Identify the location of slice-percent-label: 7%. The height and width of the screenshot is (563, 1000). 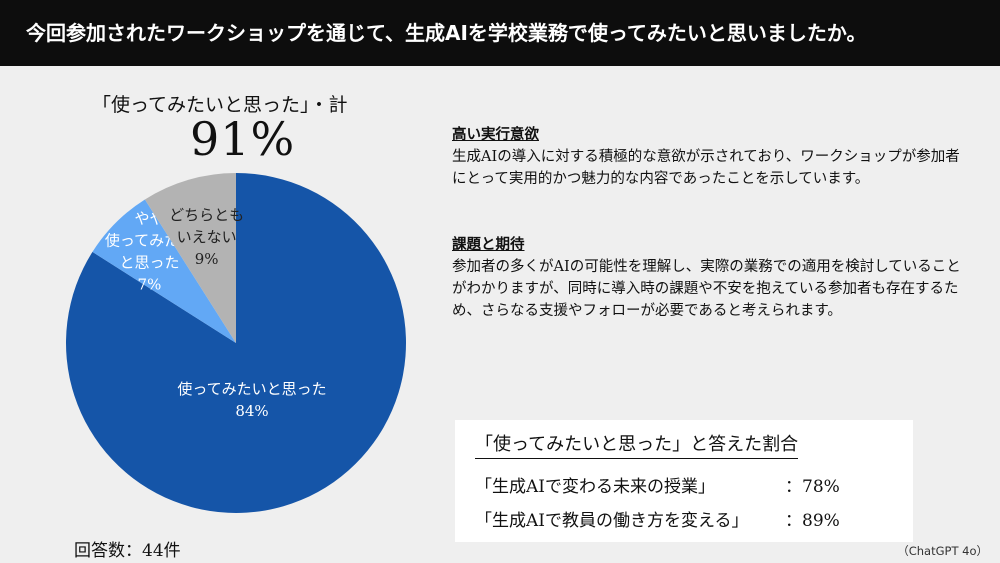
(150, 284).